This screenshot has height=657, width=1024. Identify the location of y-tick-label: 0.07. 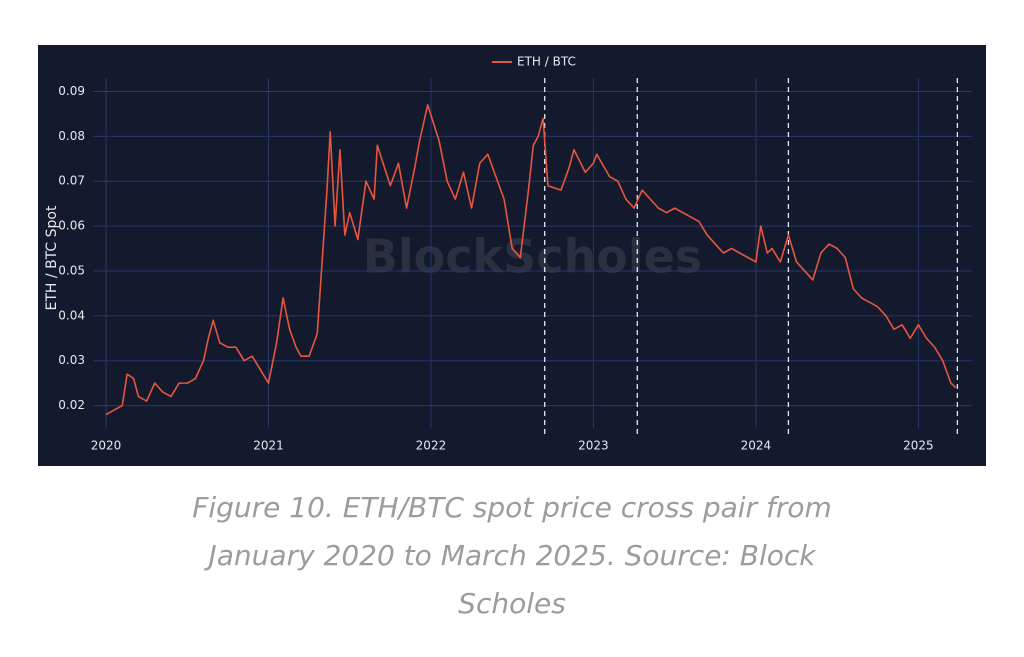
(71, 181).